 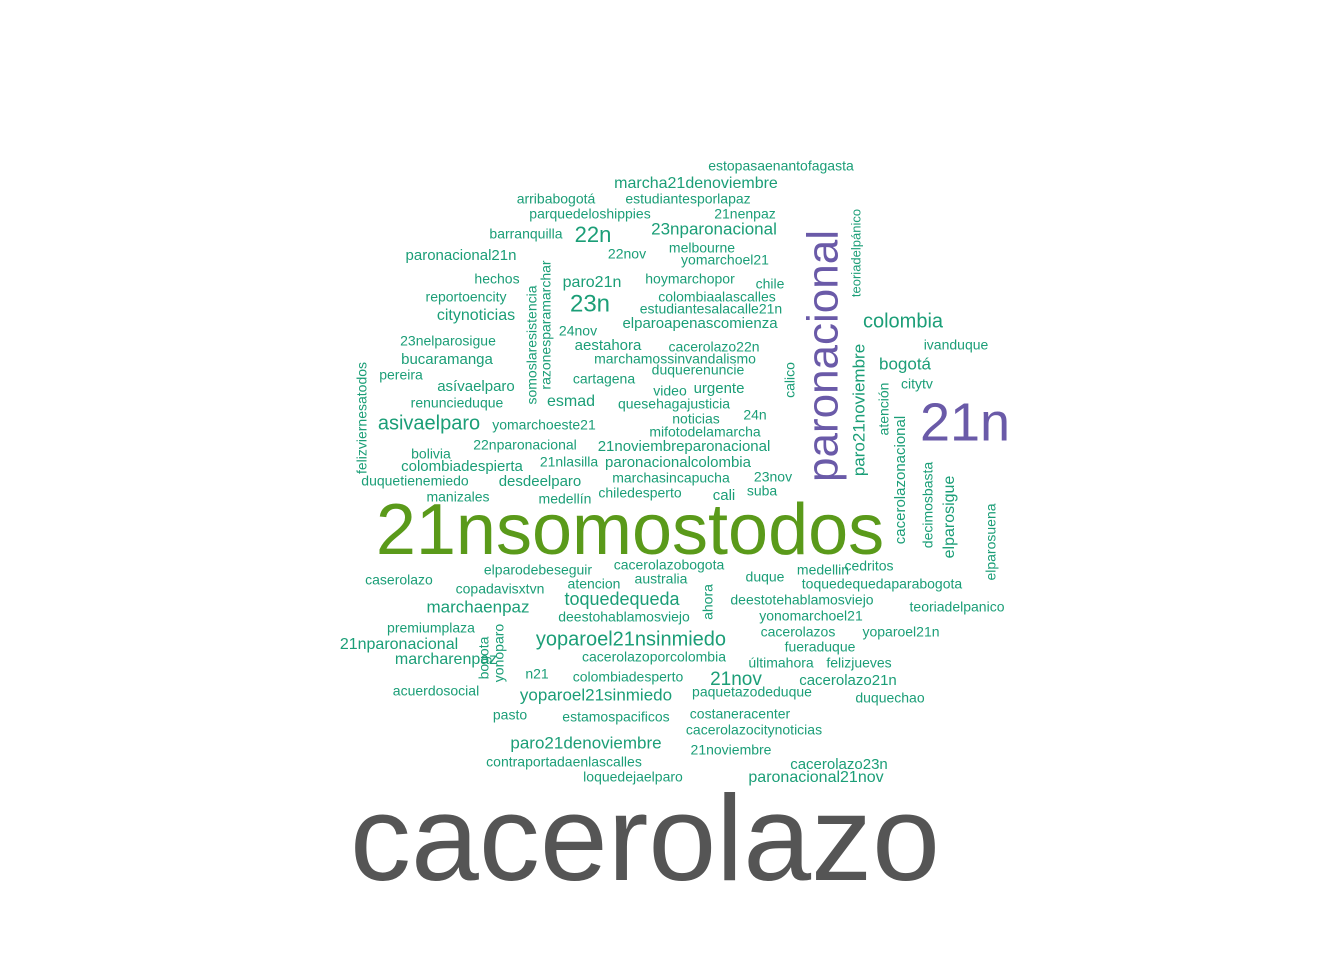 I want to click on word-10: barranquilla, so click(x=525, y=234).